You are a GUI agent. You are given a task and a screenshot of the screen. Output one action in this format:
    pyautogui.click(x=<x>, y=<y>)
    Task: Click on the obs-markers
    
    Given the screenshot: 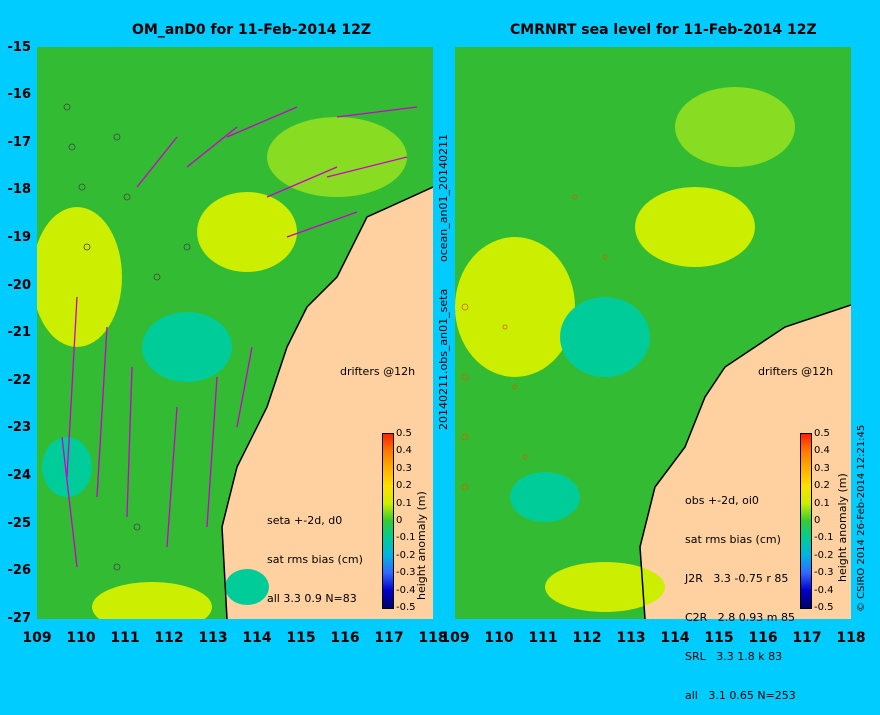 What is the action you would take?
    pyautogui.click(x=534, y=342)
    